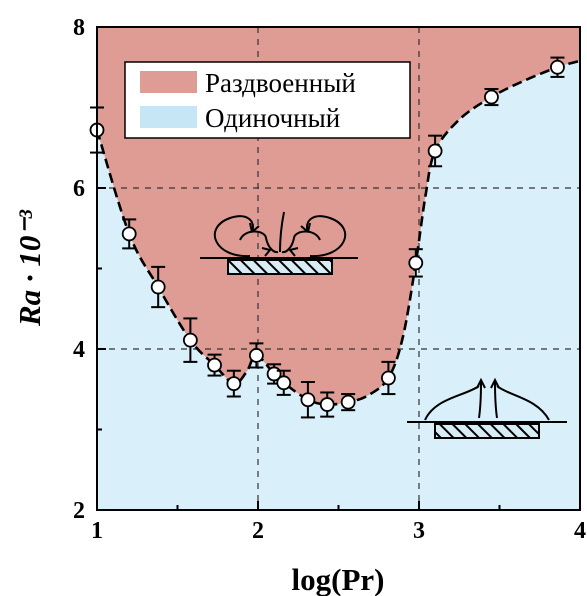  What do you see at coordinates (168, 82) in the screenshot?
I see `legend-swatch-split` at bounding box center [168, 82].